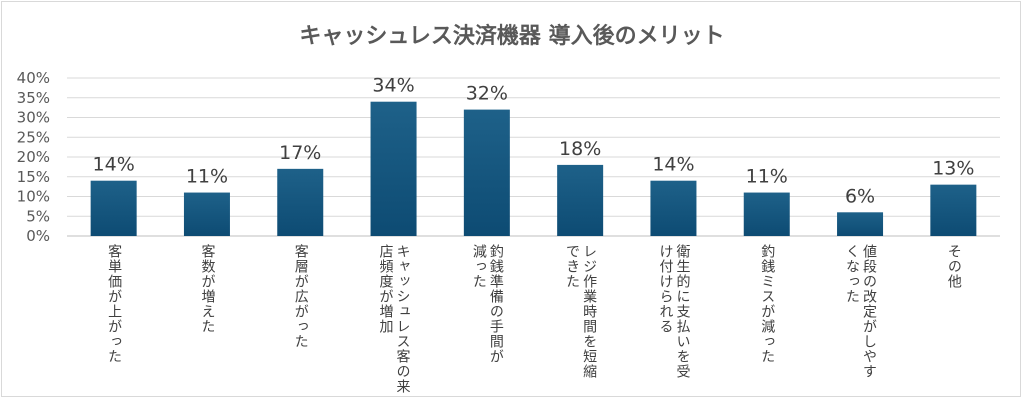 This screenshot has width=1024, height=400. What do you see at coordinates (207, 289) in the screenshot?
I see `x-tick-label: 客数が増えた` at bounding box center [207, 289].